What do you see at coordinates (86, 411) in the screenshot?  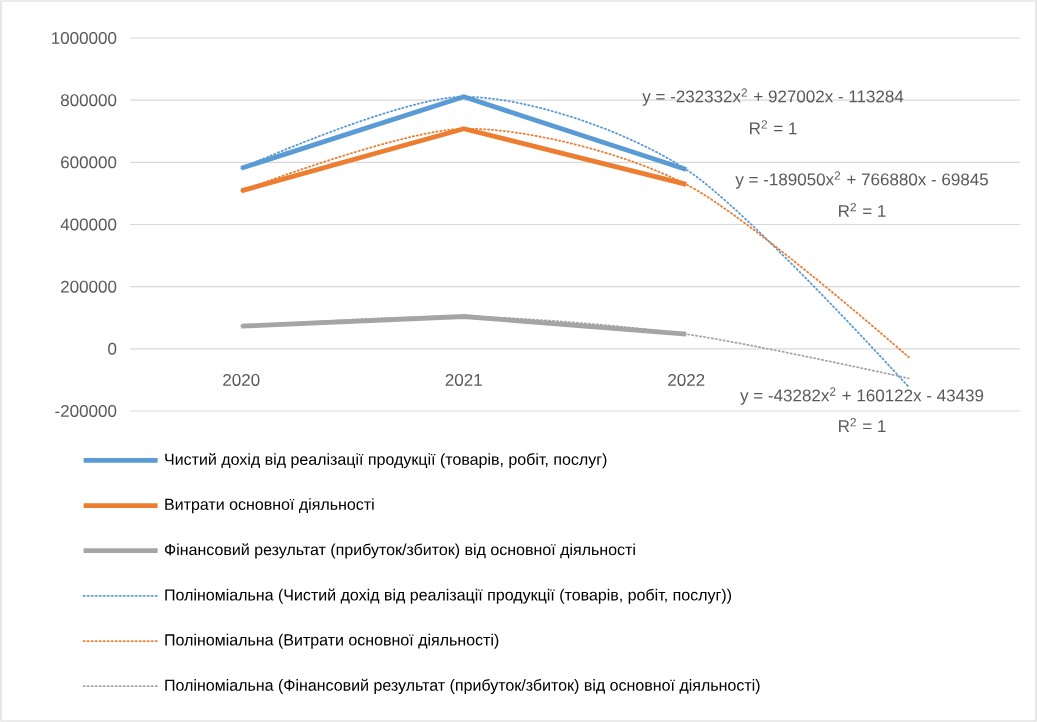 I see `y-tick-label: -200000` at bounding box center [86, 411].